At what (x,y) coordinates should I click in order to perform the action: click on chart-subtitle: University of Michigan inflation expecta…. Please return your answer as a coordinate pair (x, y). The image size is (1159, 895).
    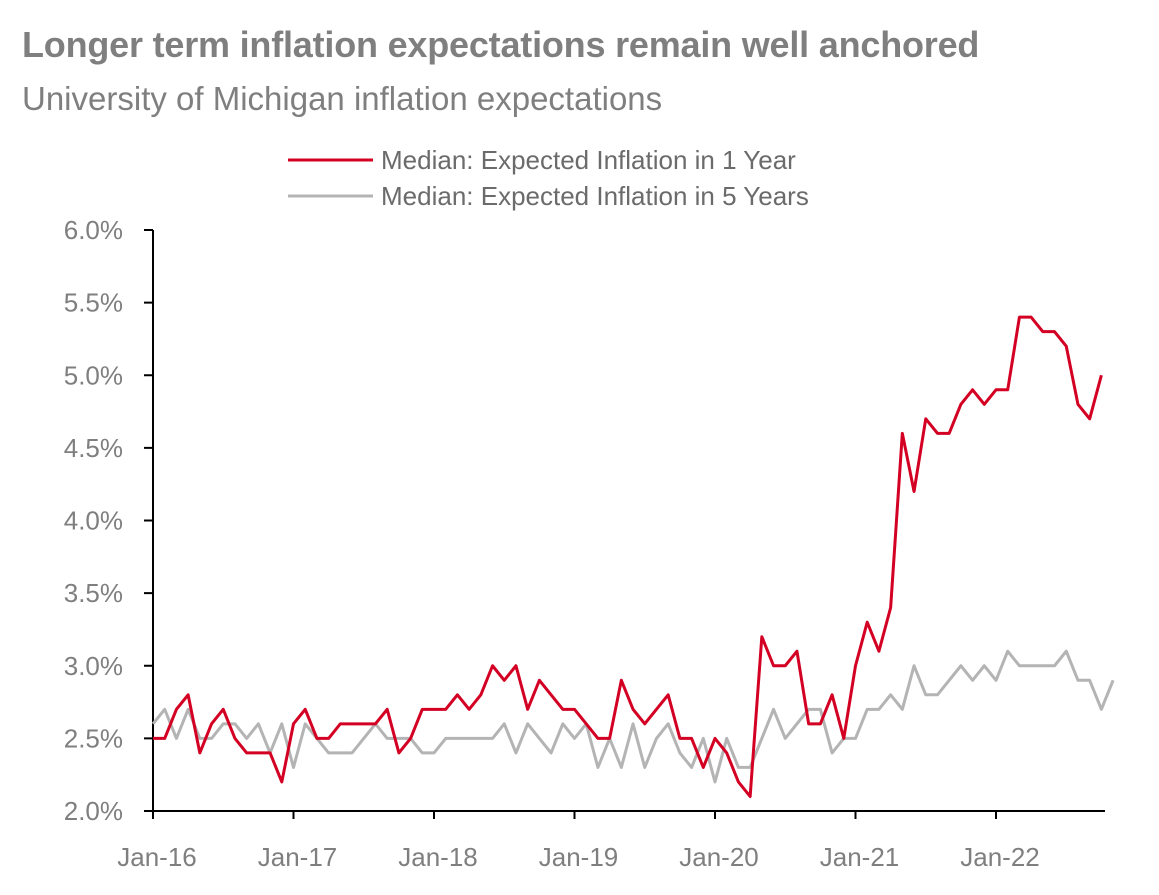
    Looking at the image, I should click on (342, 98).